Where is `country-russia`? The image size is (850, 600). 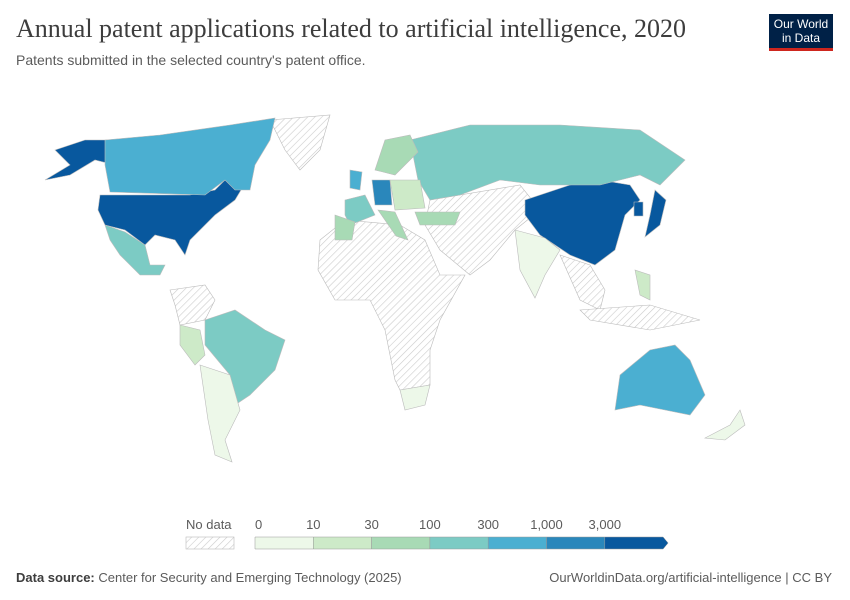 country-russia is located at coordinates (547, 162).